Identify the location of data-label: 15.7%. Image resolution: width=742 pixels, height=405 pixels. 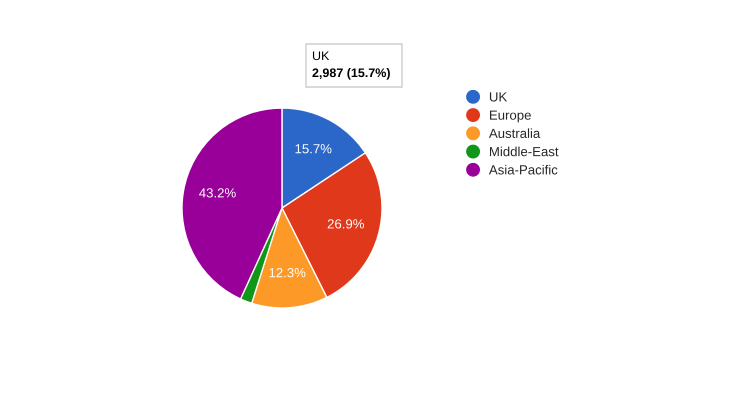
(314, 149).